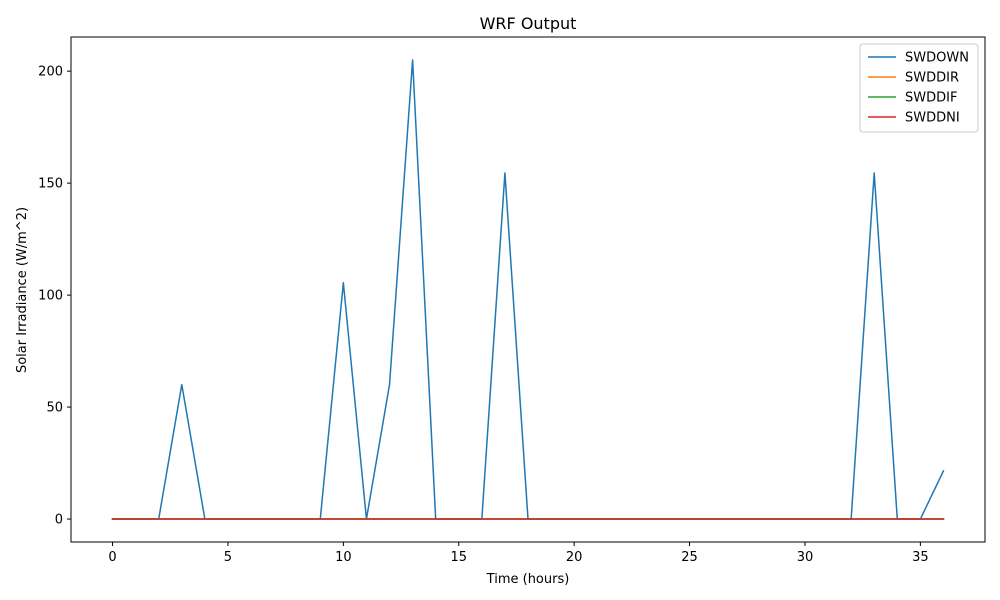 This screenshot has width=1000, height=600. I want to click on x-tick-label: 25, so click(689, 557).